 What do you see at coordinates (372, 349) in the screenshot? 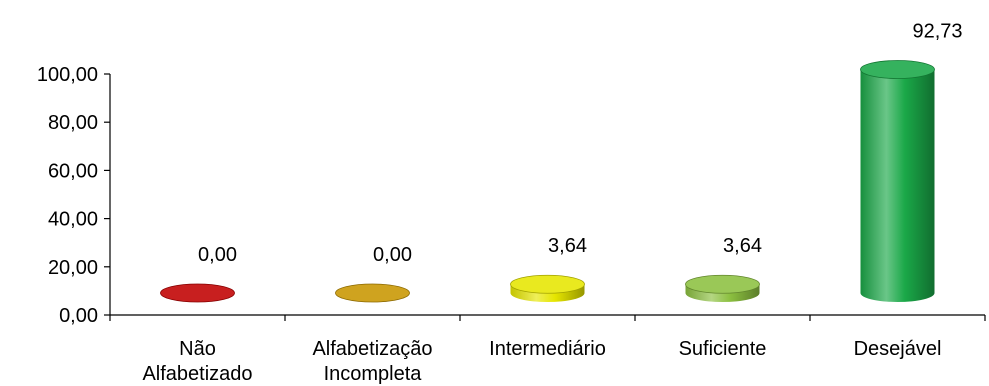
I see `category-label-line: Alfabetização` at bounding box center [372, 349].